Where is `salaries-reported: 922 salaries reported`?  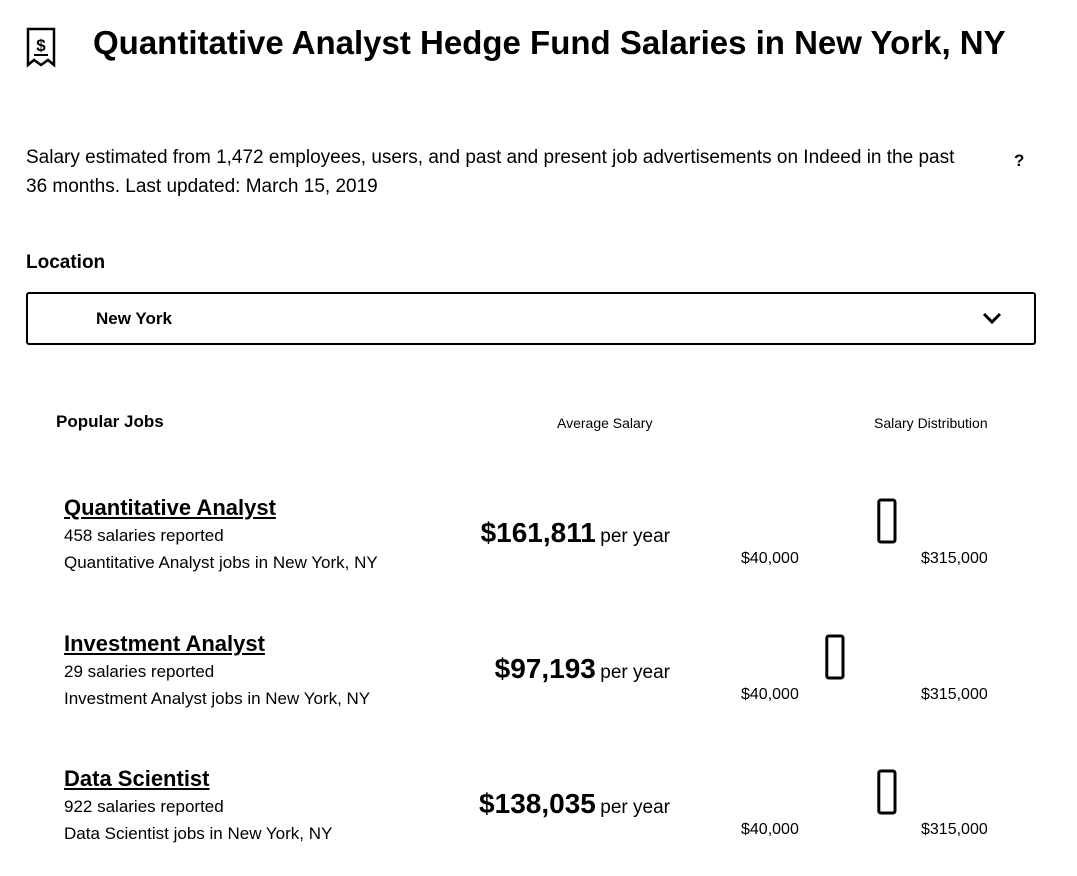 salaries-reported: 922 salaries reported is located at coordinates (144, 806).